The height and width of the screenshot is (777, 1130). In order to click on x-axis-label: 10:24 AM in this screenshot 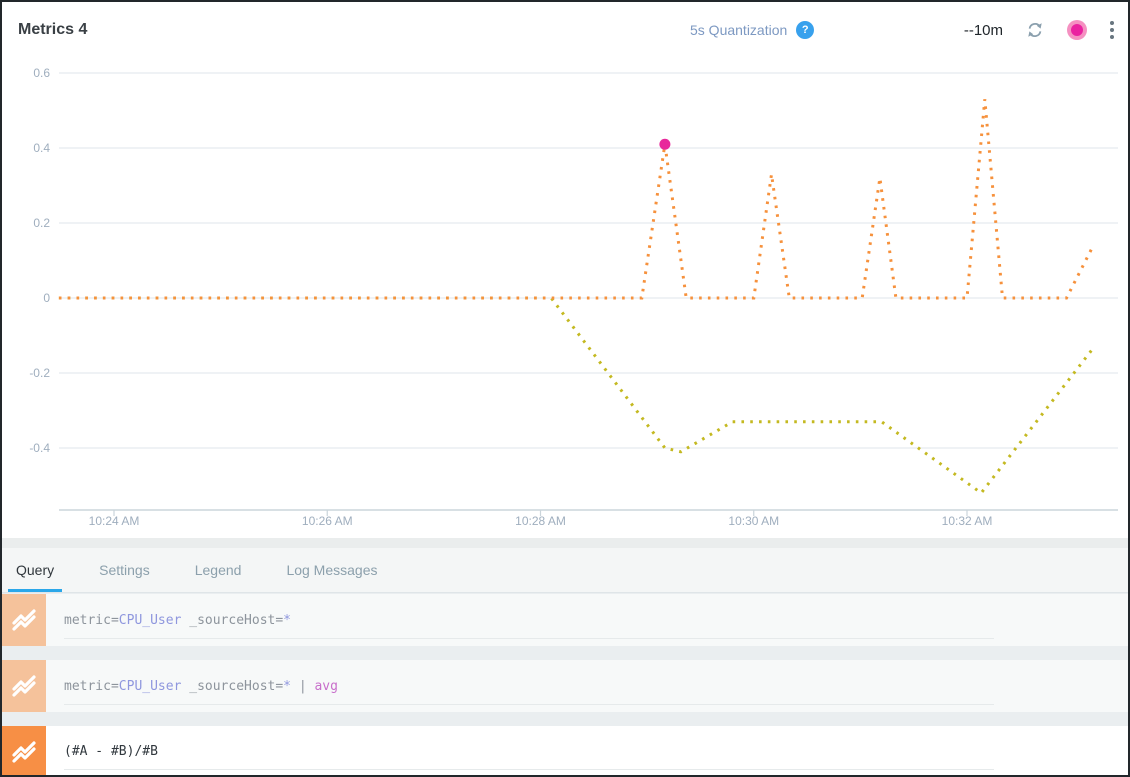, I will do `click(114, 521)`.